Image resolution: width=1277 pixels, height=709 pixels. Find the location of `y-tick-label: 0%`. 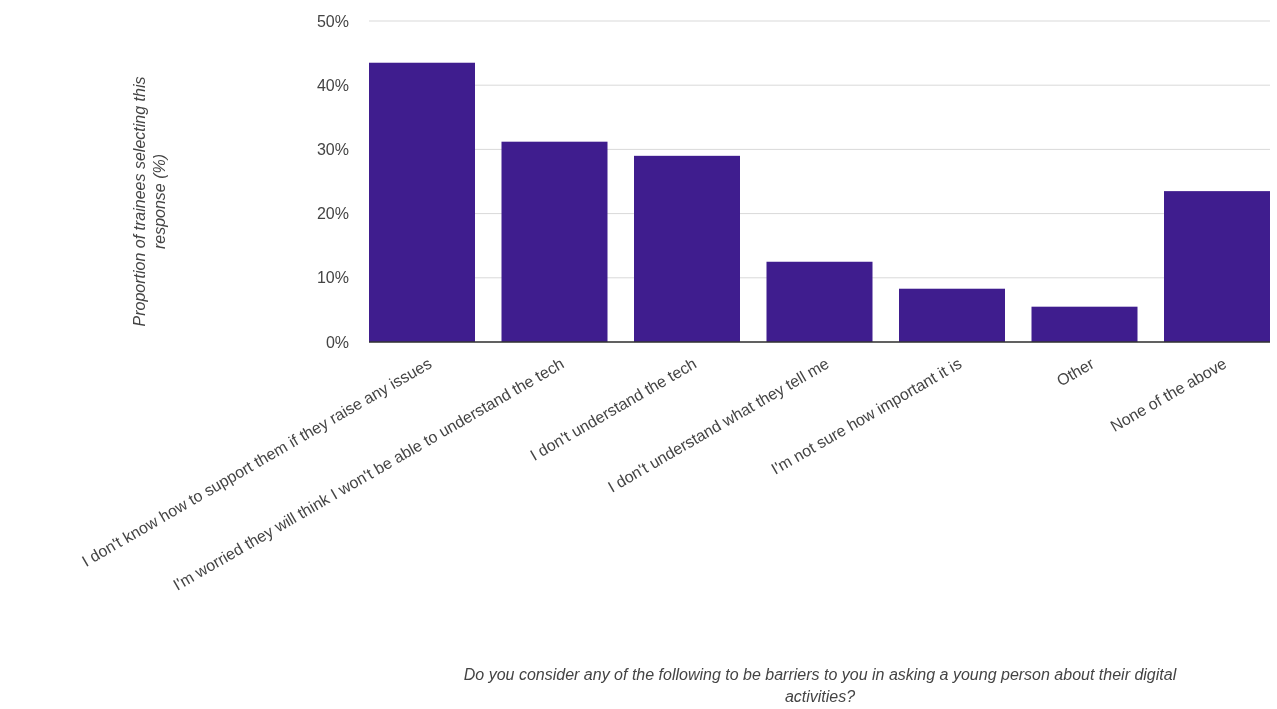

y-tick-label: 0% is located at coordinates (337, 342).